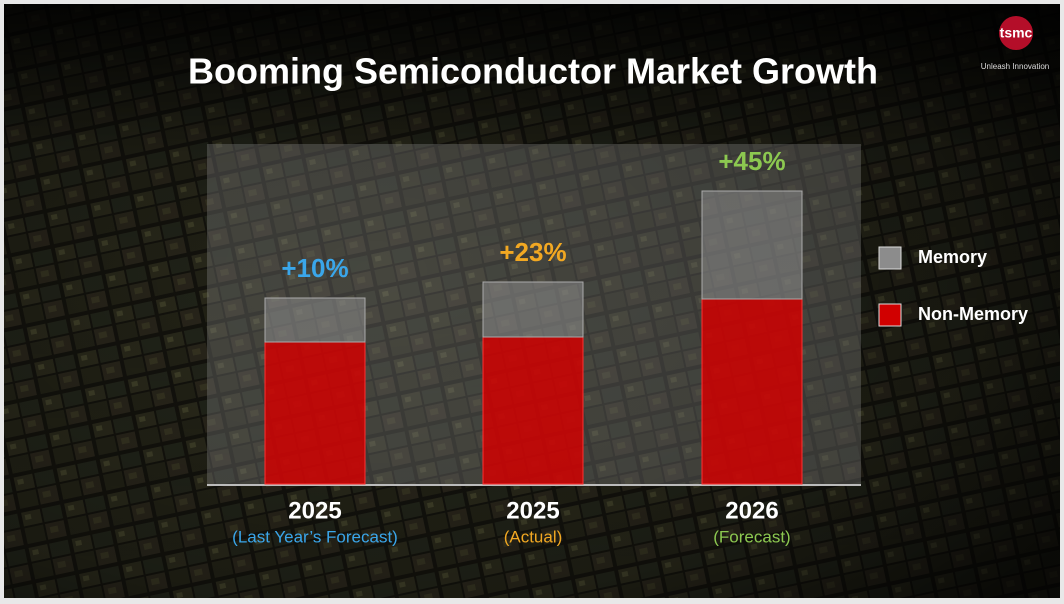 This screenshot has height=604, width=1064. What do you see at coordinates (952, 257) in the screenshot?
I see `legend-label: Memory` at bounding box center [952, 257].